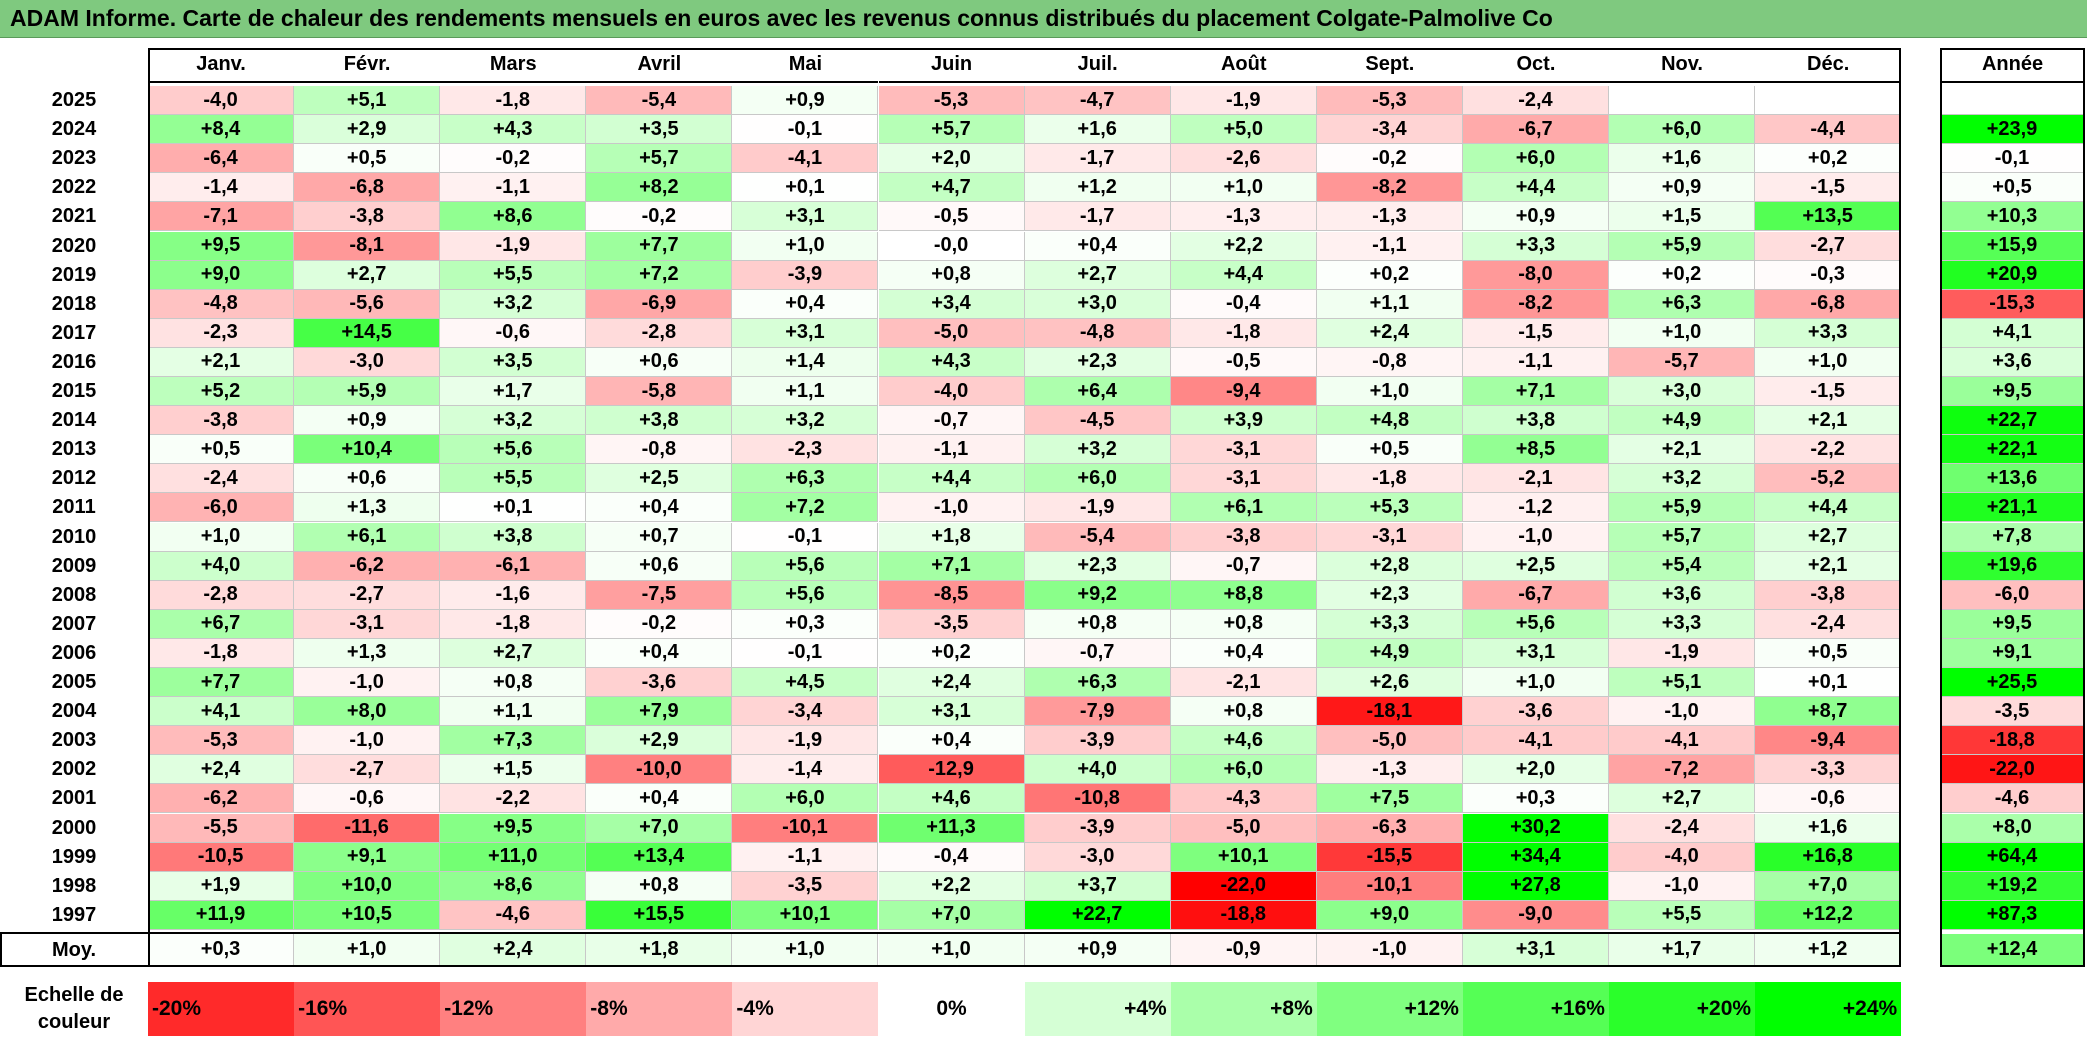  What do you see at coordinates (1682, 683) in the screenshot?
I see `heatmap-cell: +5,1` at bounding box center [1682, 683].